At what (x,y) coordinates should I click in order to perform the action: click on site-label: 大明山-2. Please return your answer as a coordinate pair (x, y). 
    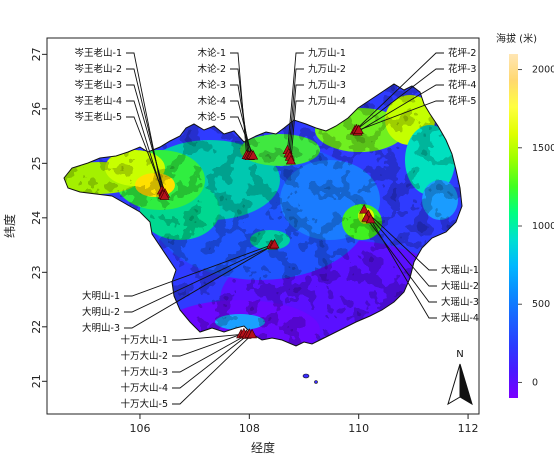
    Looking at the image, I should click on (101, 312).